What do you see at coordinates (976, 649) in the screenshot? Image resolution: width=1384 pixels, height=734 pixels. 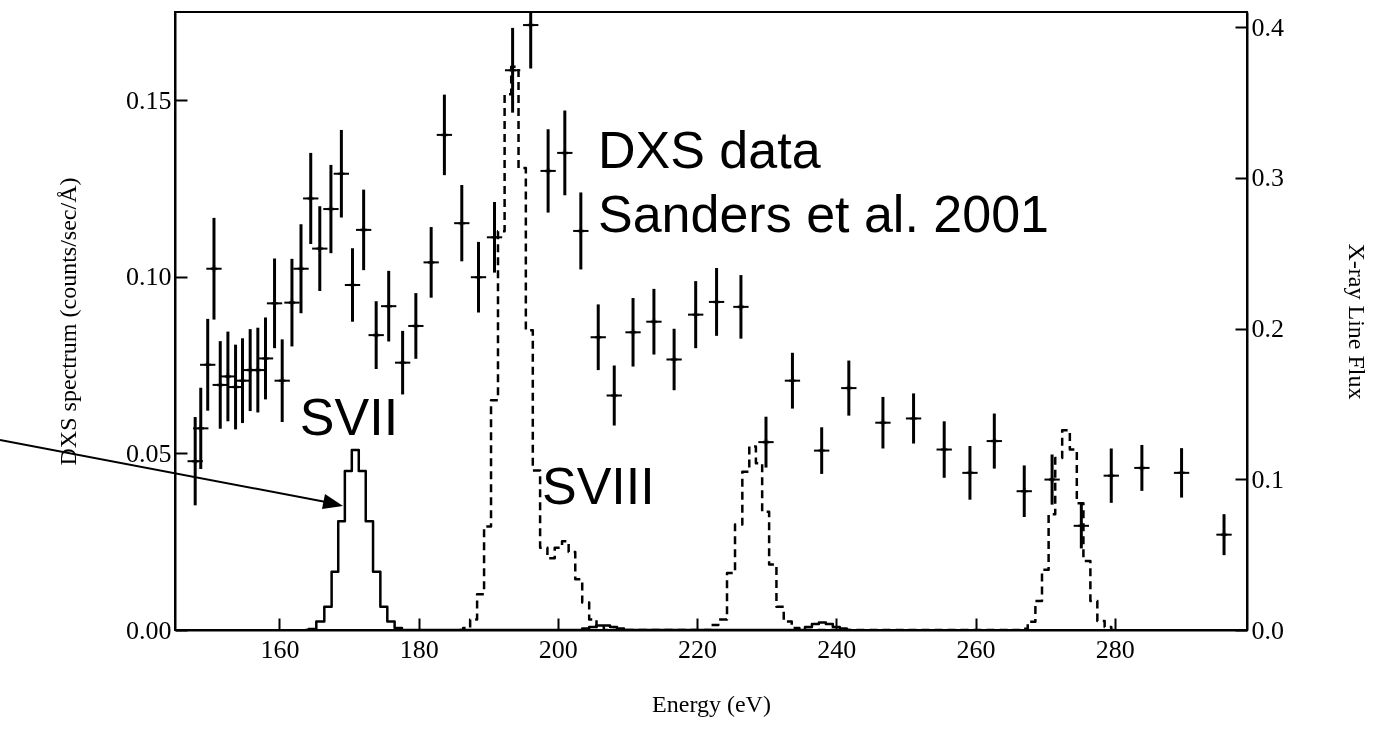 I see `x-tick-label: 260` at bounding box center [976, 649].